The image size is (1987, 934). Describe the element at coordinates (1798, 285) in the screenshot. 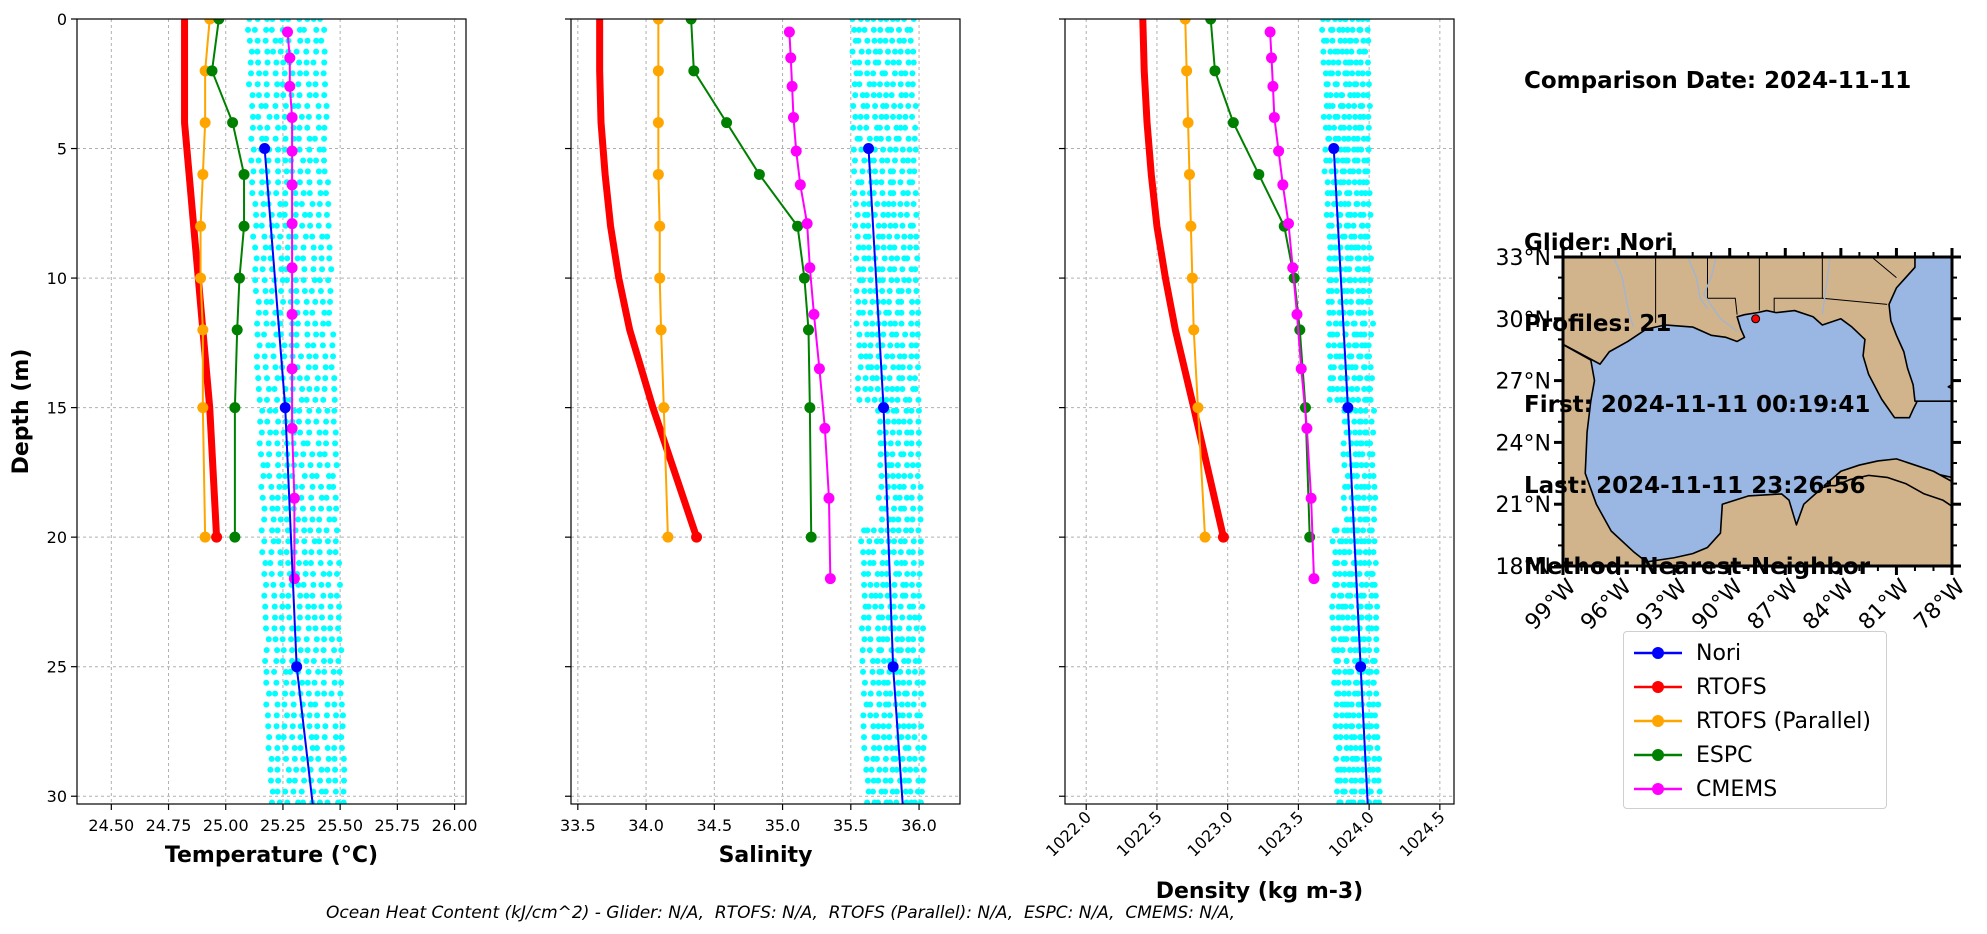

I see `state-border` at that location.